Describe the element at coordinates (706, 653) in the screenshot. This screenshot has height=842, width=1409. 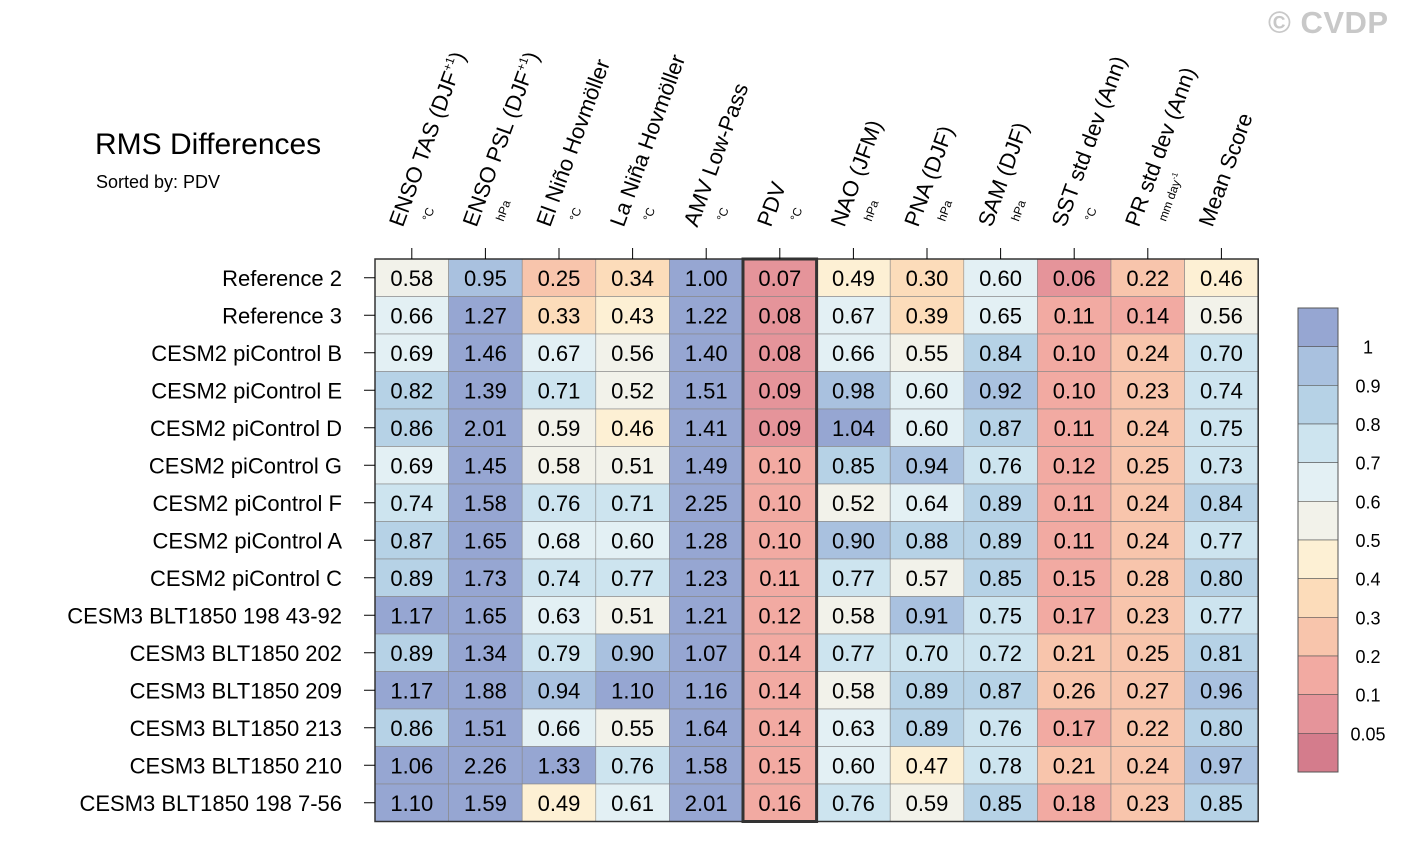
I see `cell-value: 1.07` at that location.